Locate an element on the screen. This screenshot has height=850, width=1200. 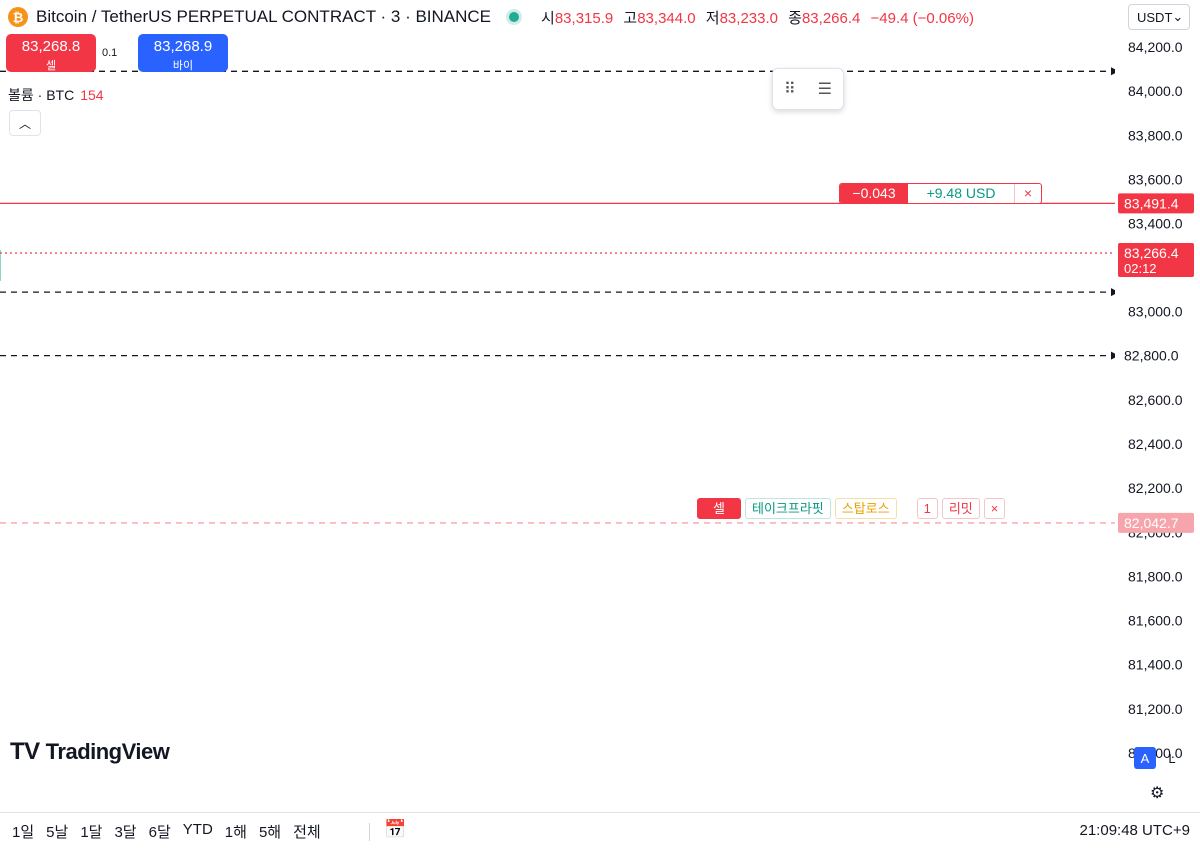
order-line: 셀 테이크프라핏 스탑로스 1 리밋 × is located at coordinates (851, 508).